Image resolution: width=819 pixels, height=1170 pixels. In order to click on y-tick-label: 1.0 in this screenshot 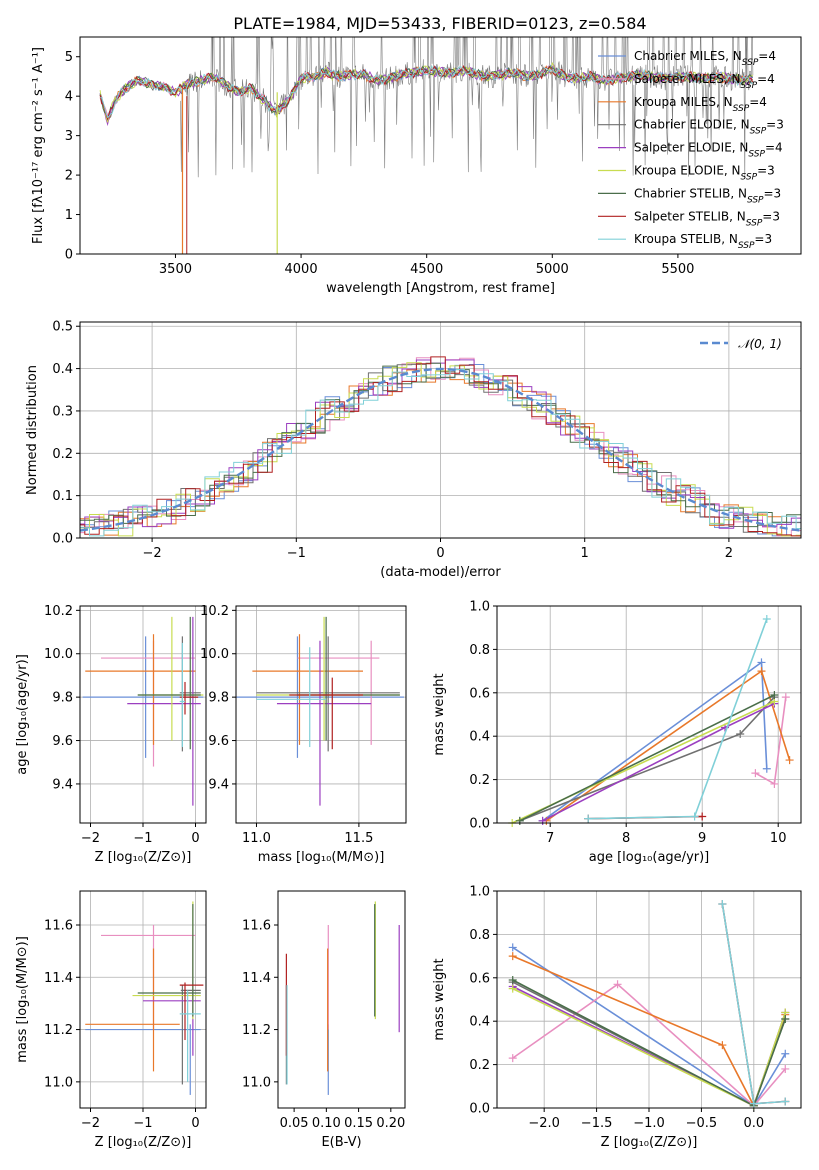, I will do `click(479, 607)`.